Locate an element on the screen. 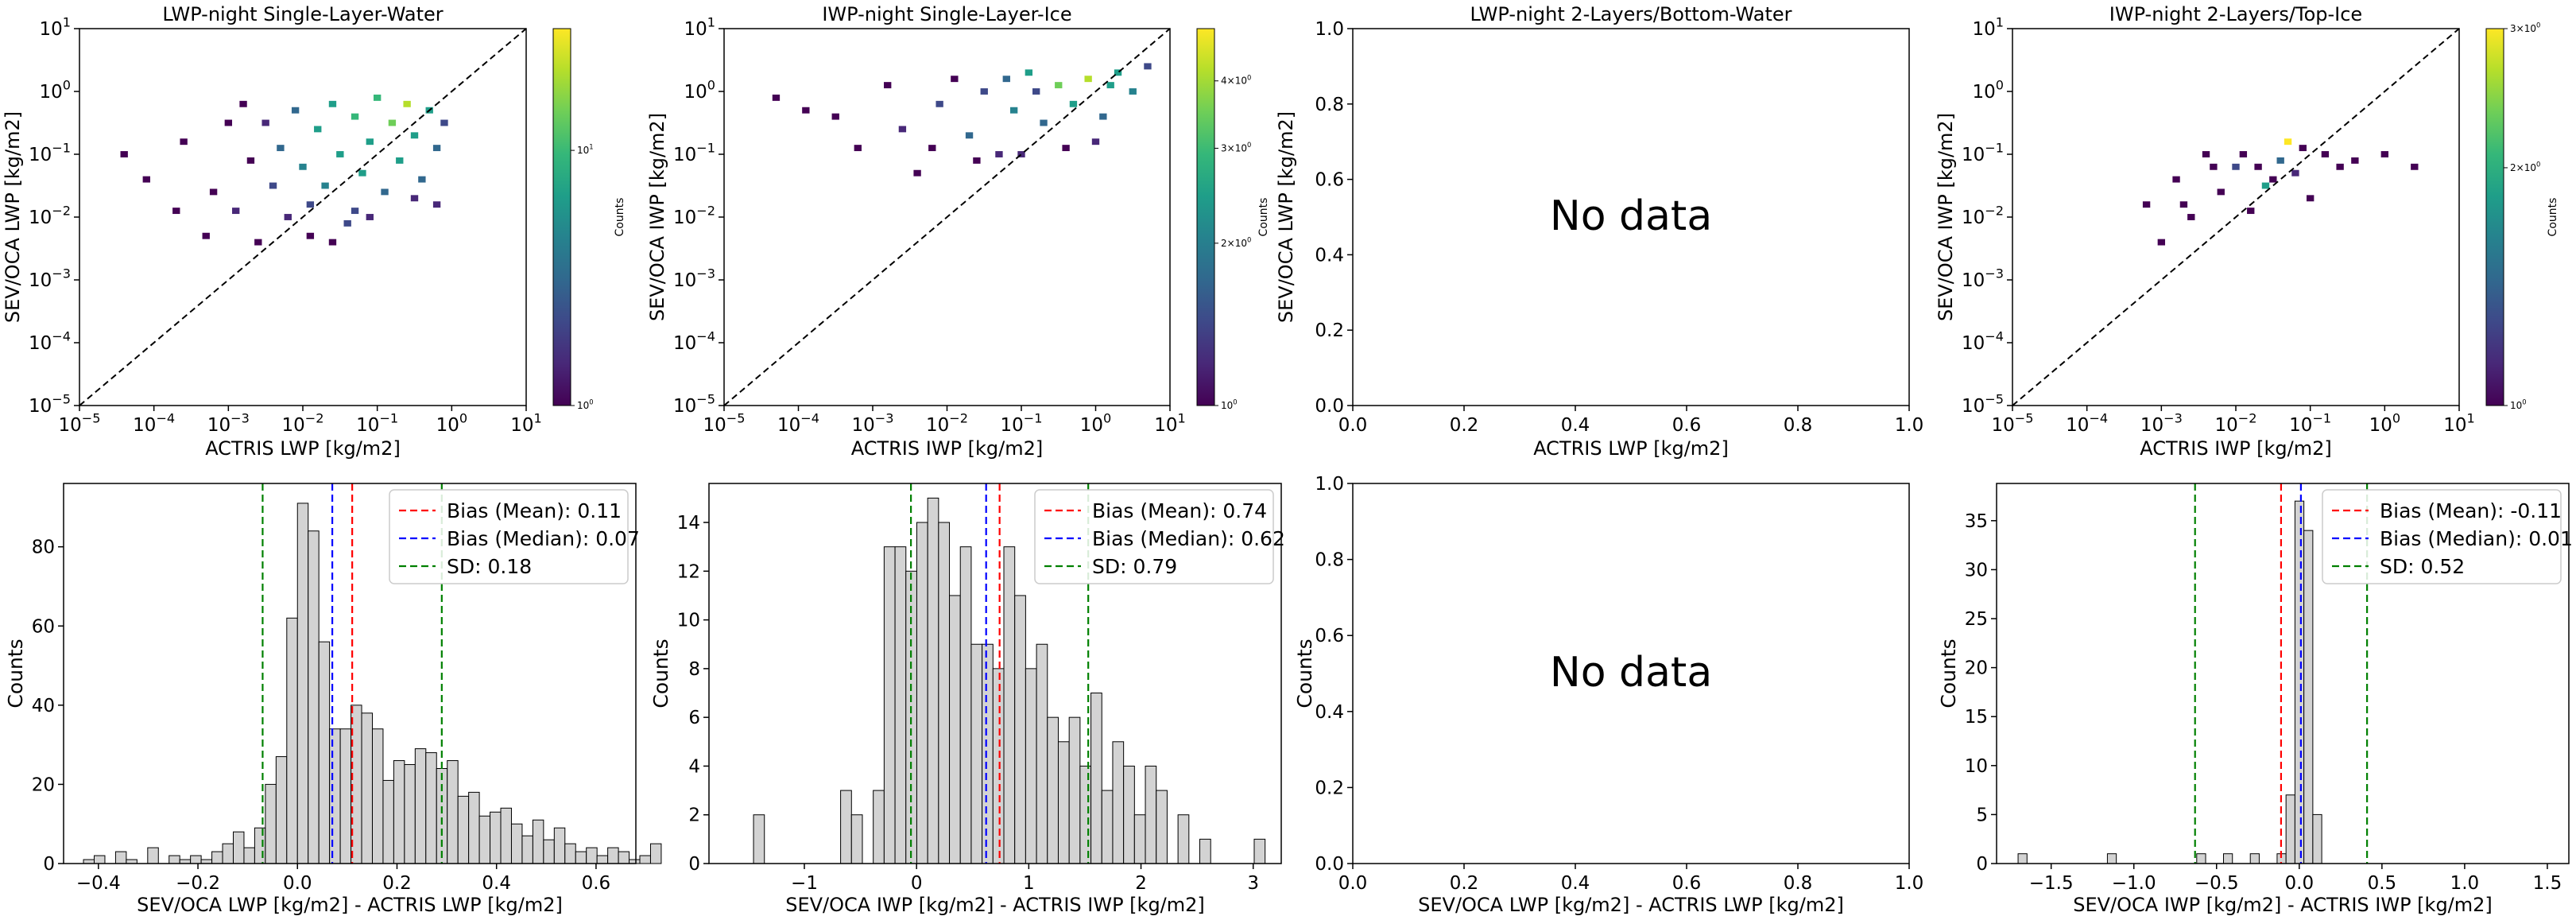 The width and height of the screenshot is (2576, 920). x-tick-label: −0.5 is located at coordinates (2216, 883).